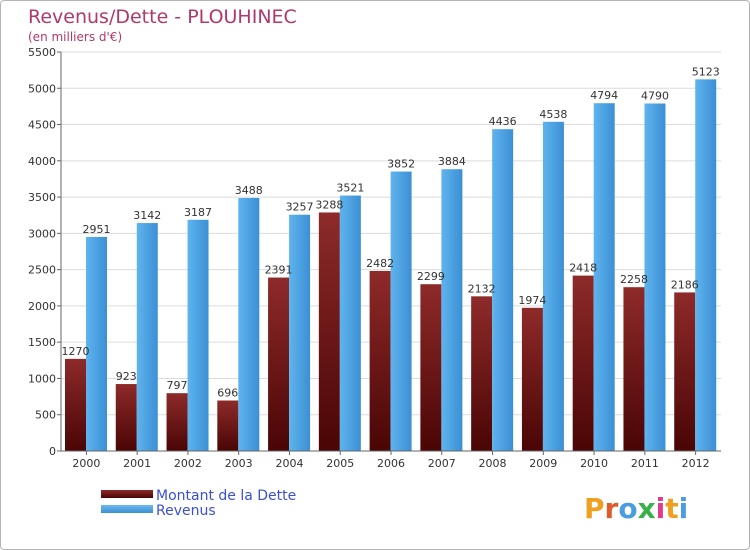 The height and width of the screenshot is (550, 750). I want to click on chart-title: Revenus/Dette - PLOUHINEC, so click(162, 17).